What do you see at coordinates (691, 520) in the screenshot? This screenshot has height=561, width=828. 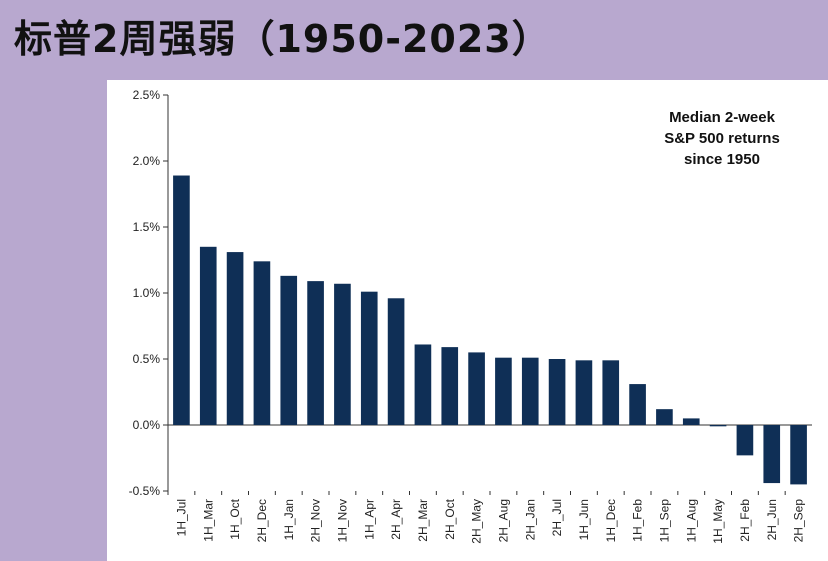 I see `x-tick-label: 1H_Aug` at bounding box center [691, 520].